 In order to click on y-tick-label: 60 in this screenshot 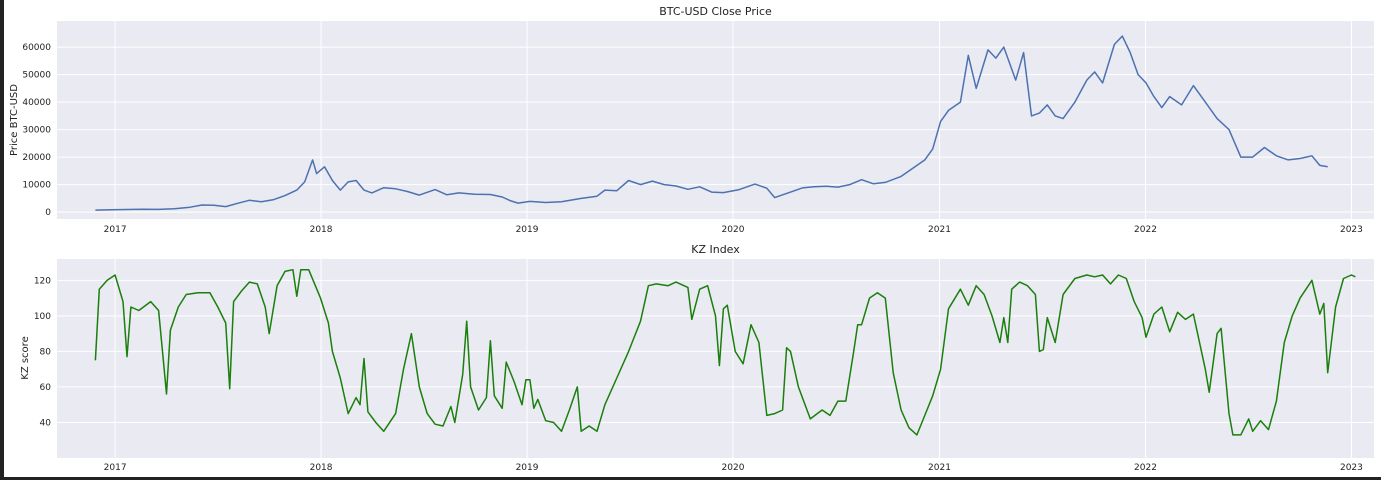, I will do `click(46, 388)`.